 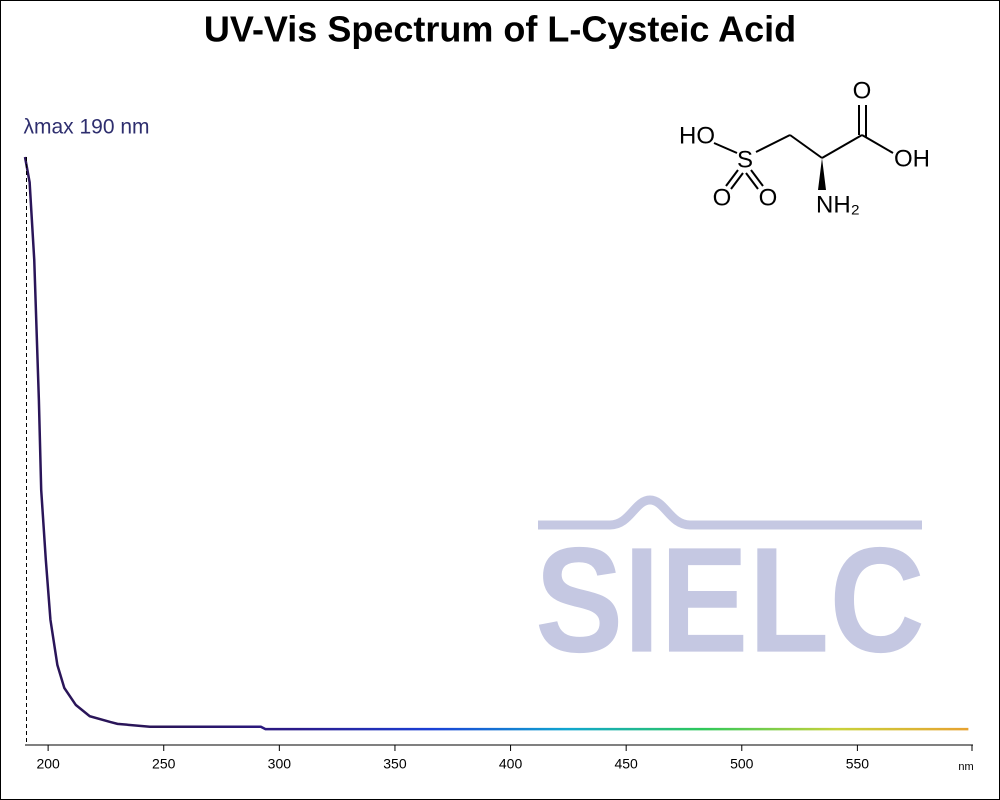 I want to click on atom-label: HO, so click(x=697, y=135).